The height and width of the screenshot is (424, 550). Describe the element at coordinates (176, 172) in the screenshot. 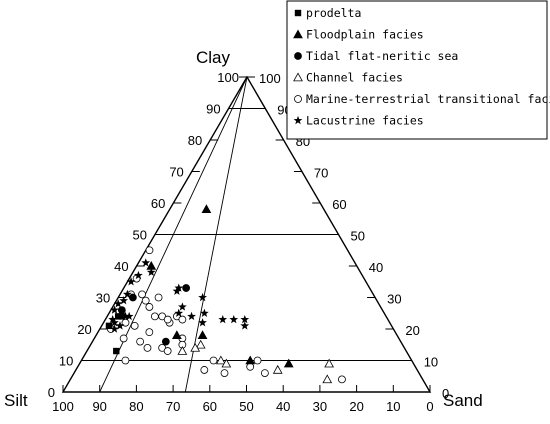

I see `tick-label-clay: 70` at that location.